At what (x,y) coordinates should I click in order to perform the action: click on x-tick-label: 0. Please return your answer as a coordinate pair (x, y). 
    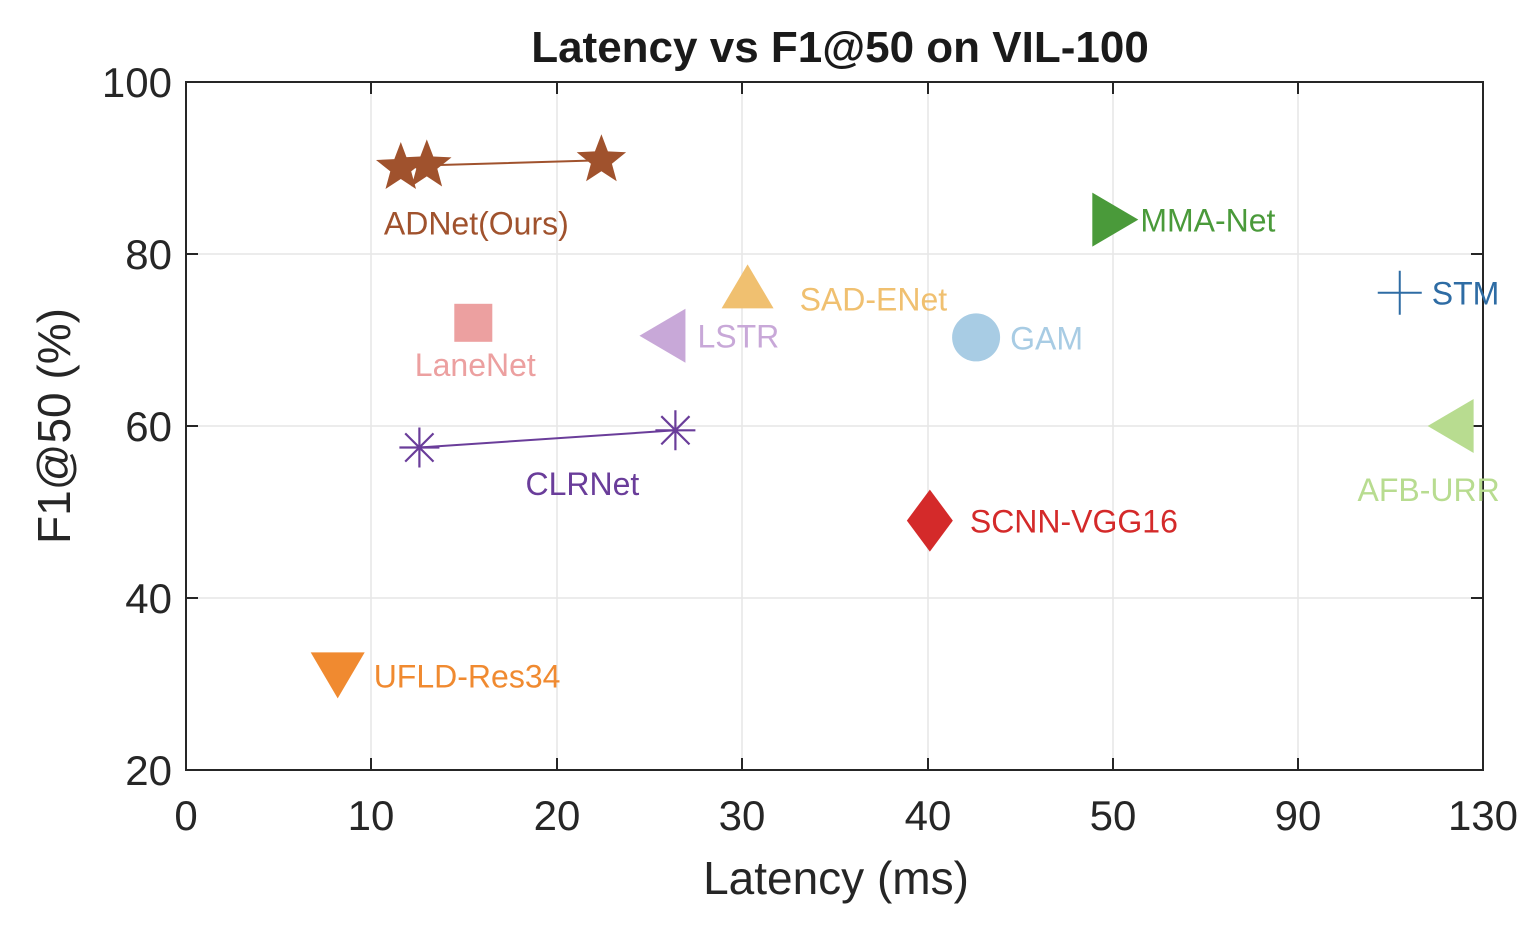
    Looking at the image, I should click on (185, 815).